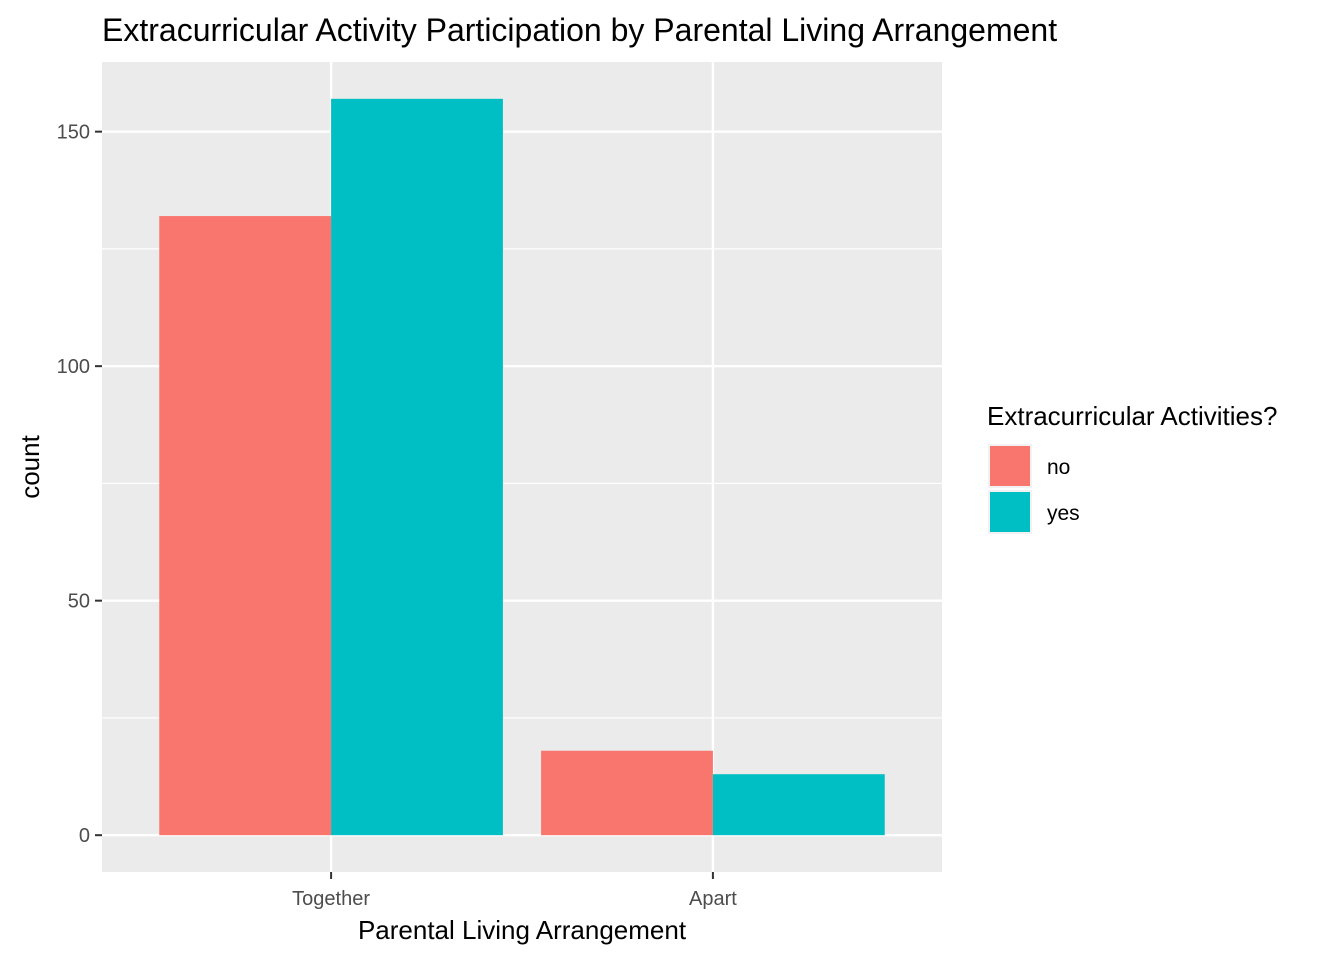 This screenshot has width=1344, height=960. I want to click on bar-yes-apart, so click(798, 805).